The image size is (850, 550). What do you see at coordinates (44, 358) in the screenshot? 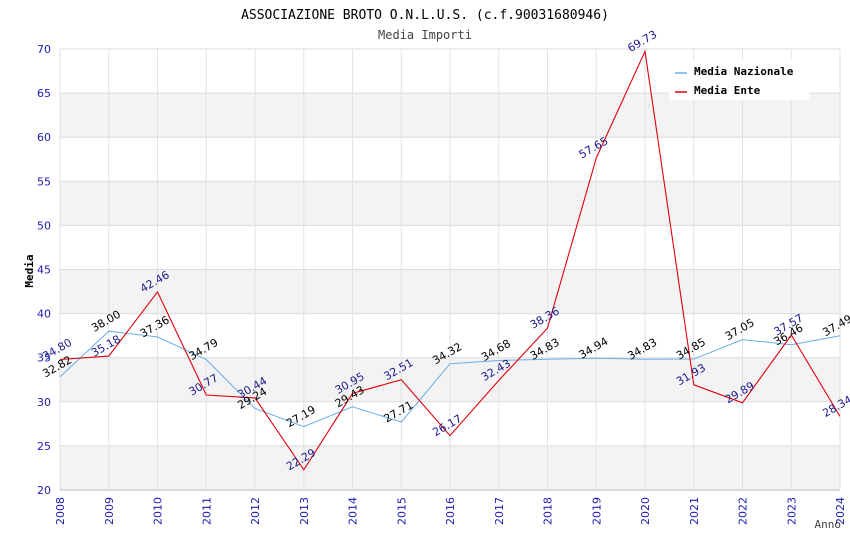
I see `y-tick-label: 35` at bounding box center [44, 358].